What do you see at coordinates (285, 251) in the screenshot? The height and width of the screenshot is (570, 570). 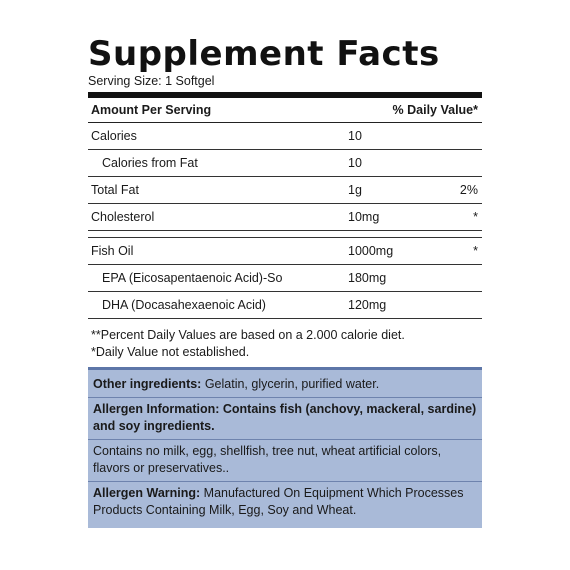 I see `table-row: Fish Oil 1000mg *` at bounding box center [285, 251].